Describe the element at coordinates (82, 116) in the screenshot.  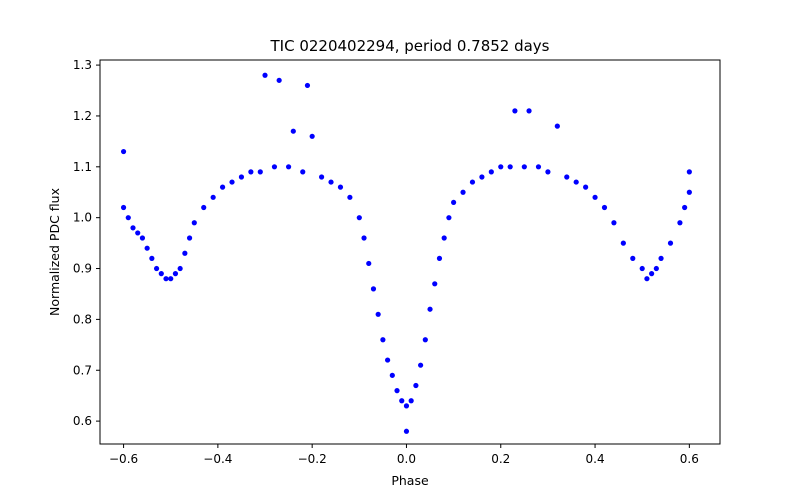
I see `y-tick-label: 1.2` at that location.